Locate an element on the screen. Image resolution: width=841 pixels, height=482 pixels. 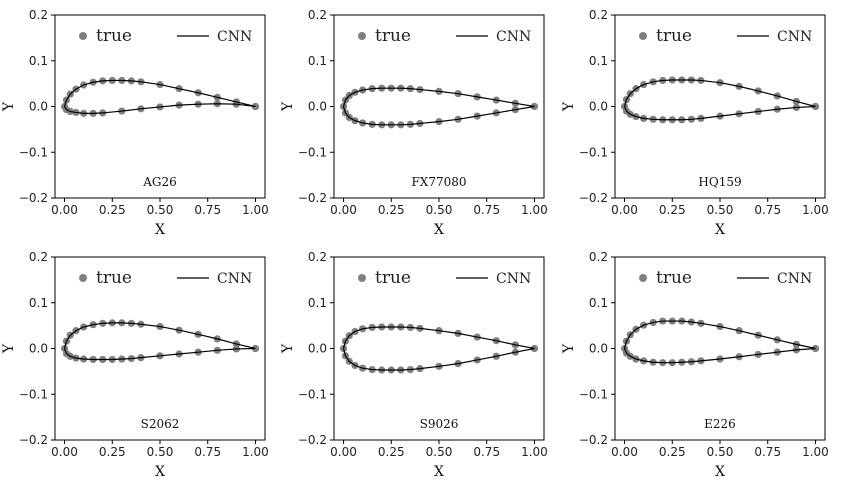
airfoil-name: HQ159 is located at coordinates (719, 182).